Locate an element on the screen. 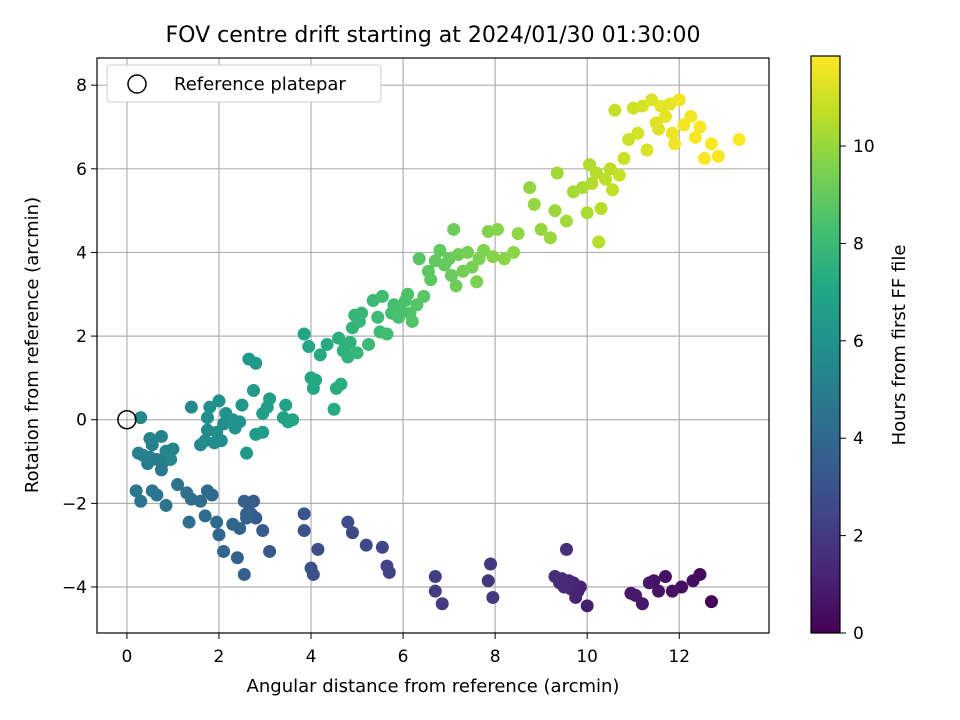 The image size is (960, 720). y-tick-label: 6 is located at coordinates (81, 170).